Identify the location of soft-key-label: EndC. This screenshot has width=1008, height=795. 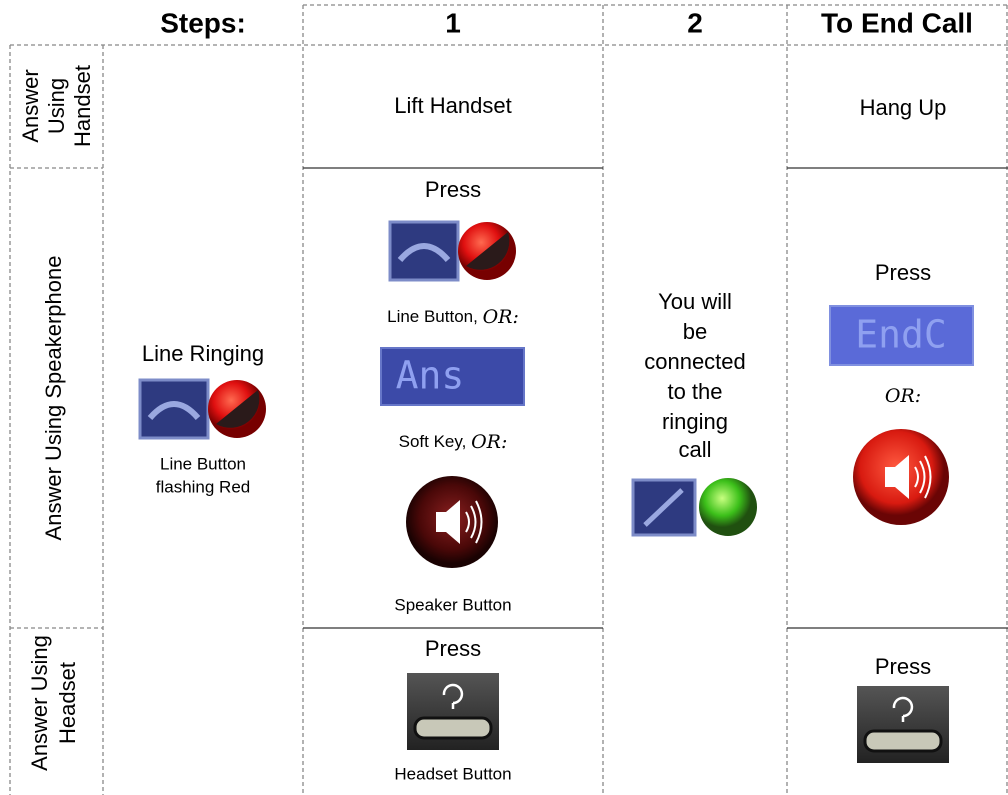
(901, 335).